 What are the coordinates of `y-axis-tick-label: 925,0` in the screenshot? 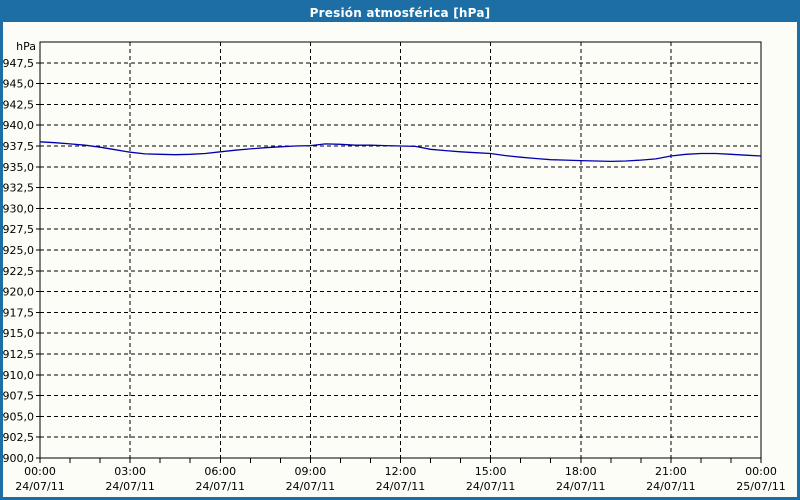 It's located at (18, 250).